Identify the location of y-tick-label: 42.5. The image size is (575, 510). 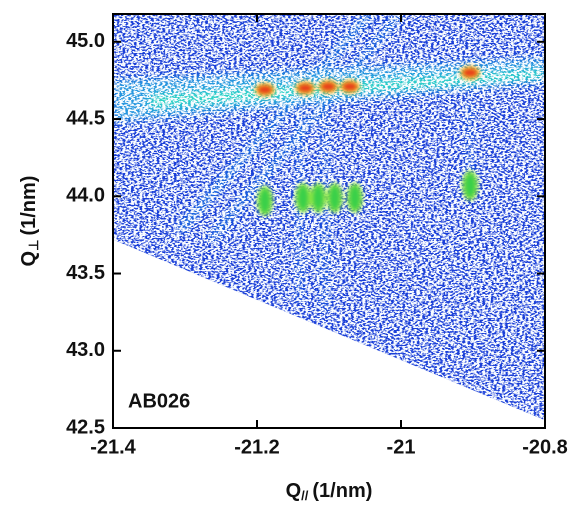
(85, 427).